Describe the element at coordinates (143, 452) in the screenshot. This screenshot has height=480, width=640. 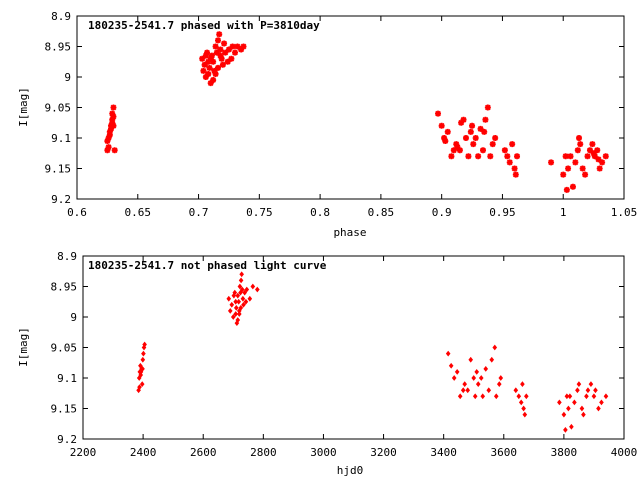
I see `x-tick-label: 2400` at that location.